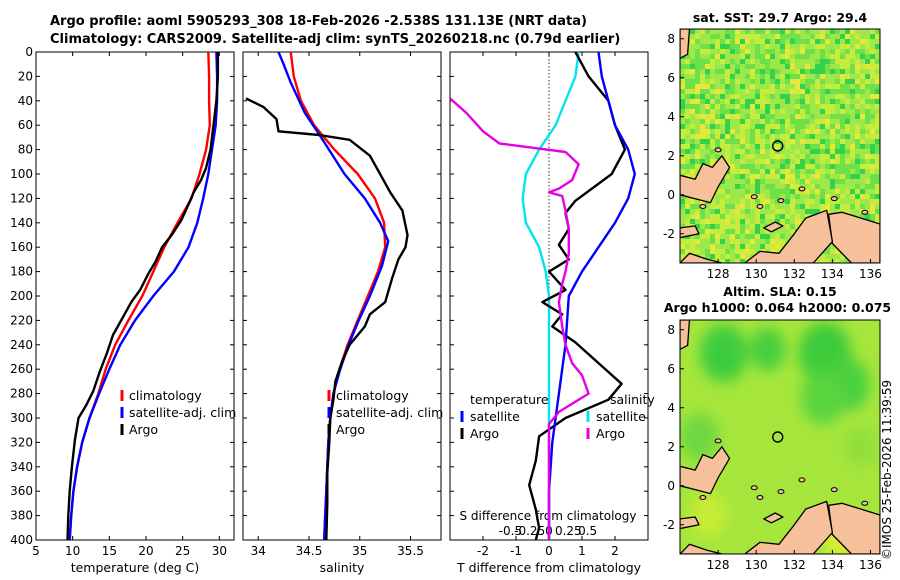 This screenshot has height=580, width=900. What do you see at coordinates (718, 565) in the screenshot?
I see `map-x-tick-label: 128` at bounding box center [718, 565].